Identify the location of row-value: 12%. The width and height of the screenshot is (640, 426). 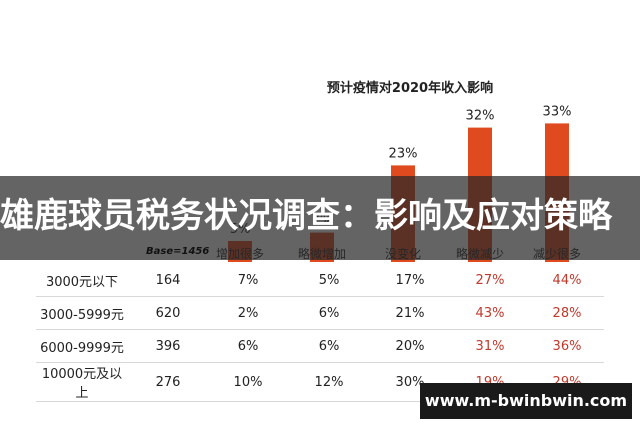
(329, 382).